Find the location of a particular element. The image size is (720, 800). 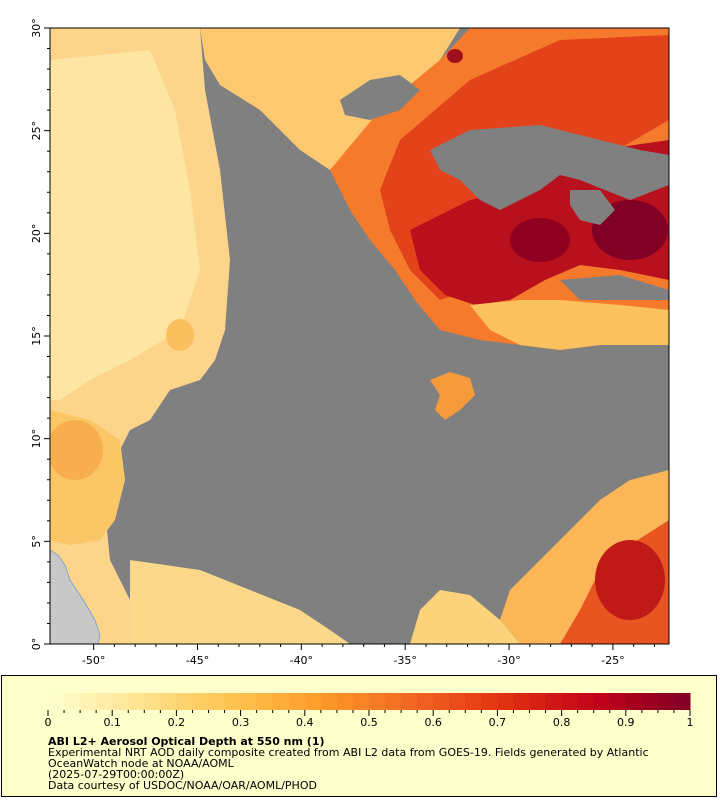

colorbar-tick-label: 0.6 is located at coordinates (433, 722).